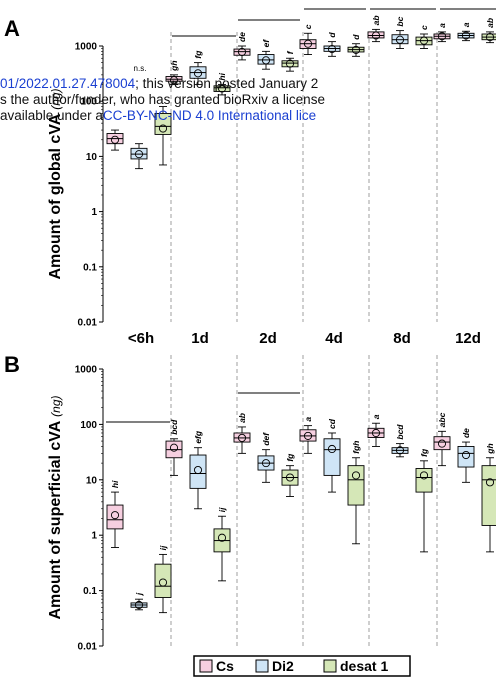  Describe the element at coordinates (198, 437) in the screenshot. I see `panel-b-box-1d-Di2-significance-label: efg` at that location.